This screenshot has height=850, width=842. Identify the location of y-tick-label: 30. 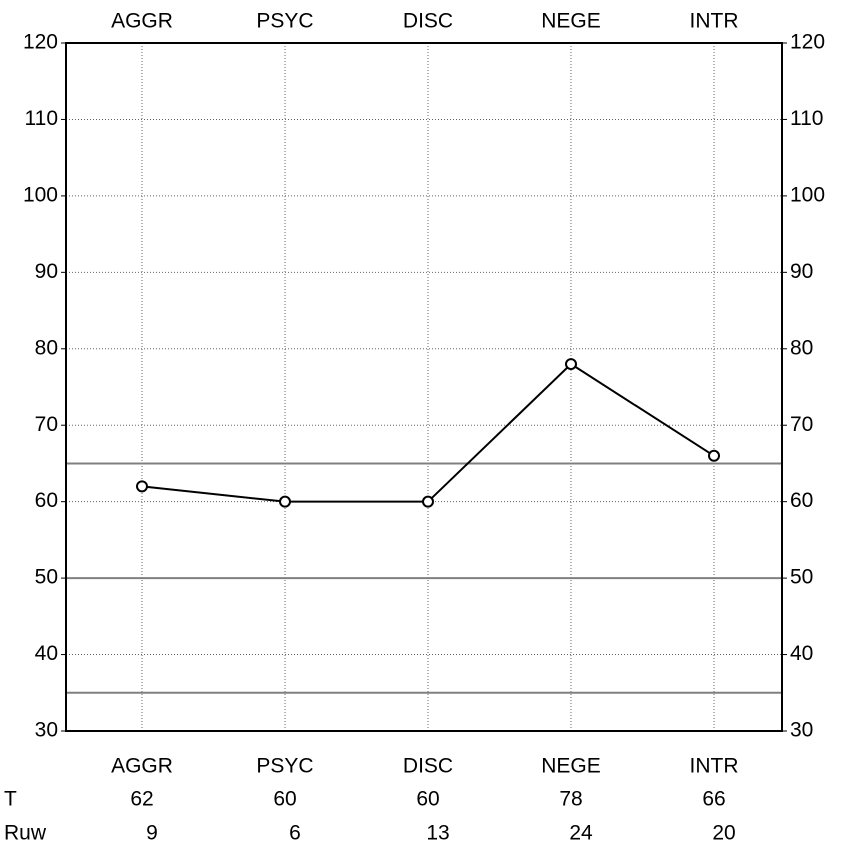
(46, 730).